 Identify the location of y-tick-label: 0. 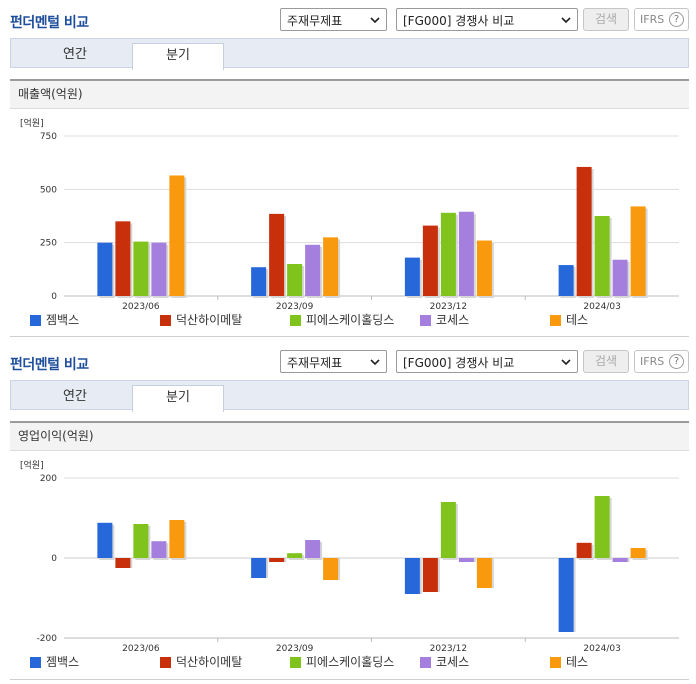
(54, 297).